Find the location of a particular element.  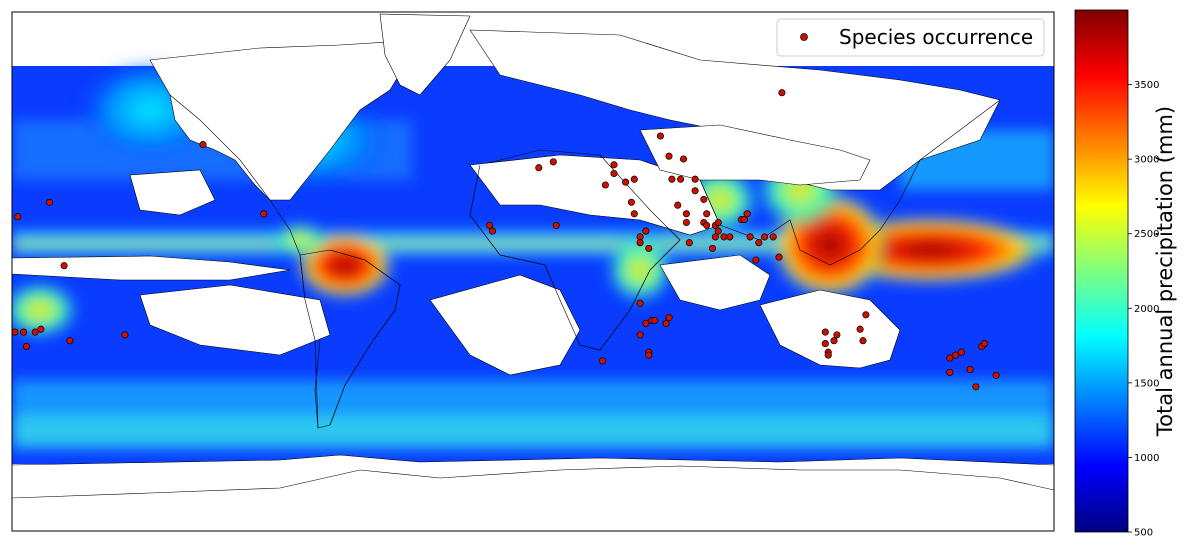

colorbar-ticks: 500 1000 1500 2000 2500 3000 3500 is located at coordinates (1143, 309).